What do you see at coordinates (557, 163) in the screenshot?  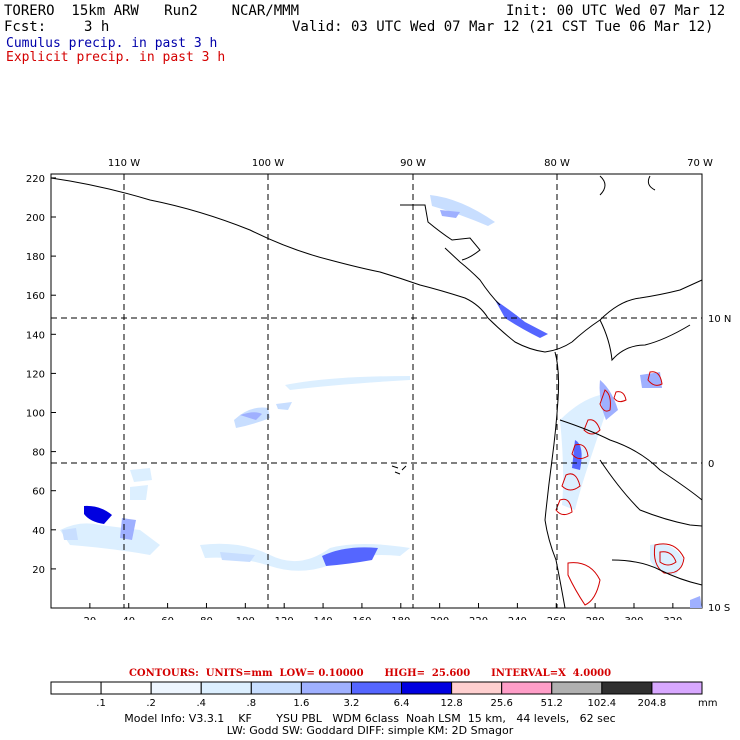 I see `lon-label: 80 W` at bounding box center [557, 163].